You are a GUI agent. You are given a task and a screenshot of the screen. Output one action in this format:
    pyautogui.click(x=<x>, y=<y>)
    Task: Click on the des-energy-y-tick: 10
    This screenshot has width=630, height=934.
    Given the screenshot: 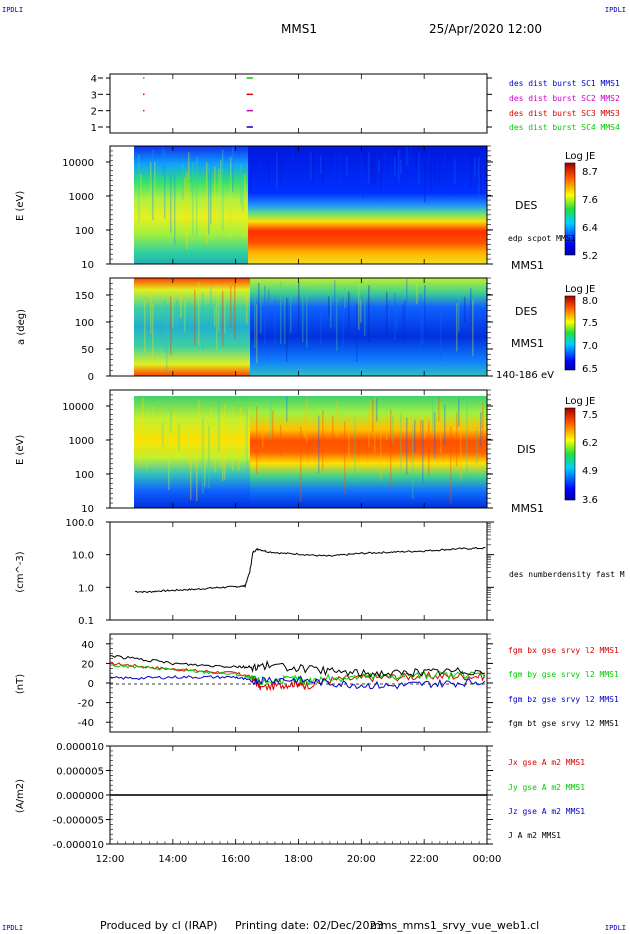 What is the action you would take?
    pyautogui.click(x=87, y=265)
    